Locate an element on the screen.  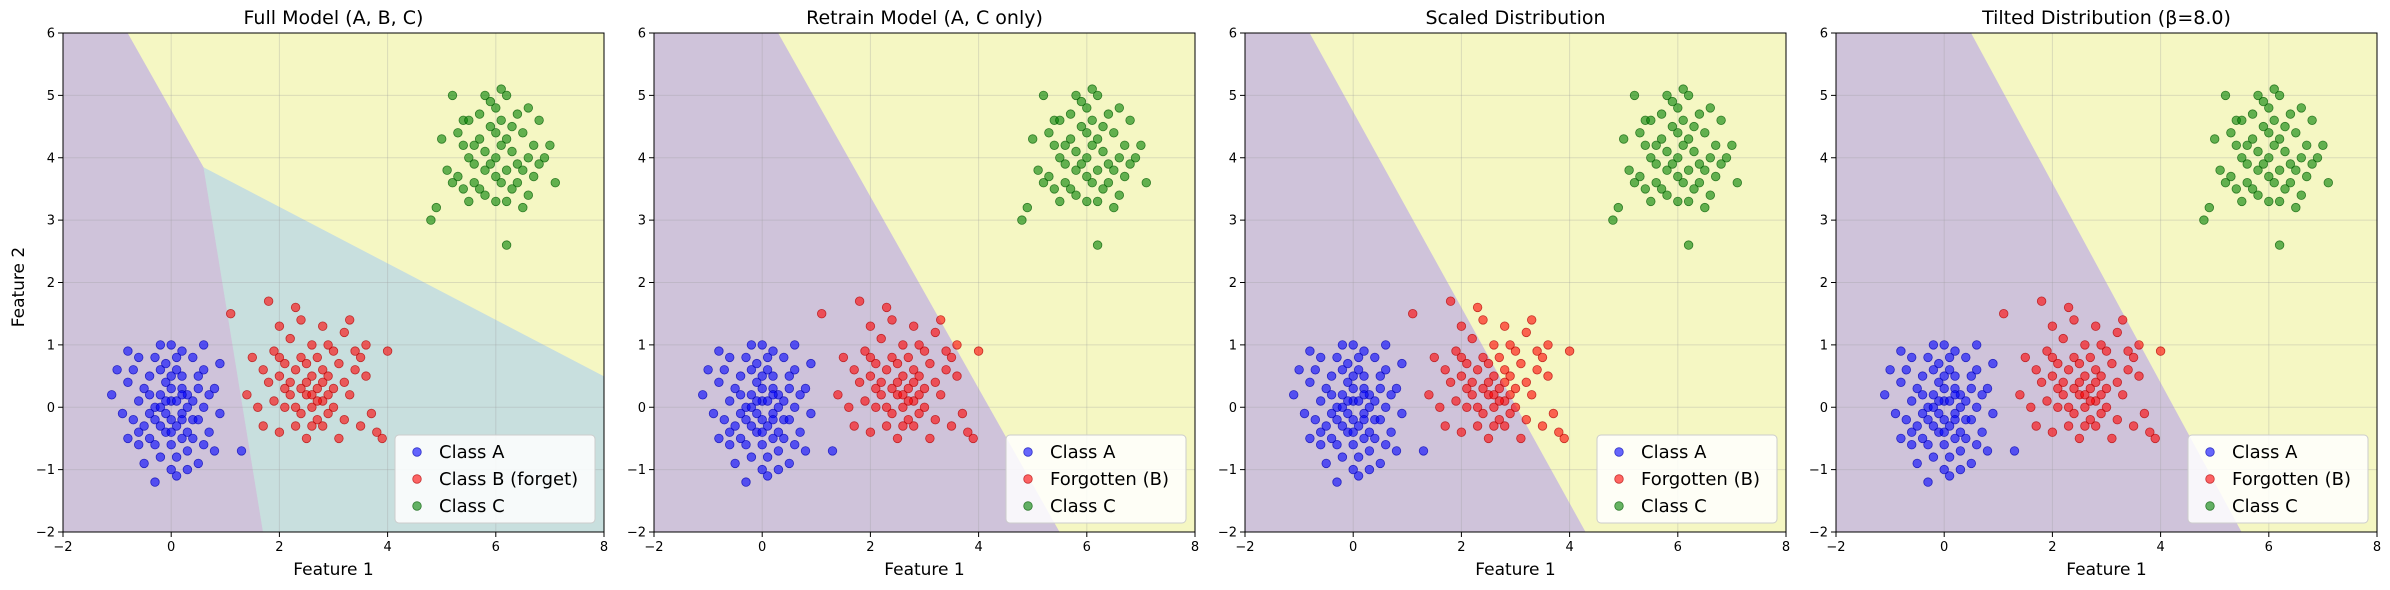
legend-label: Class C is located at coordinates (1083, 506).